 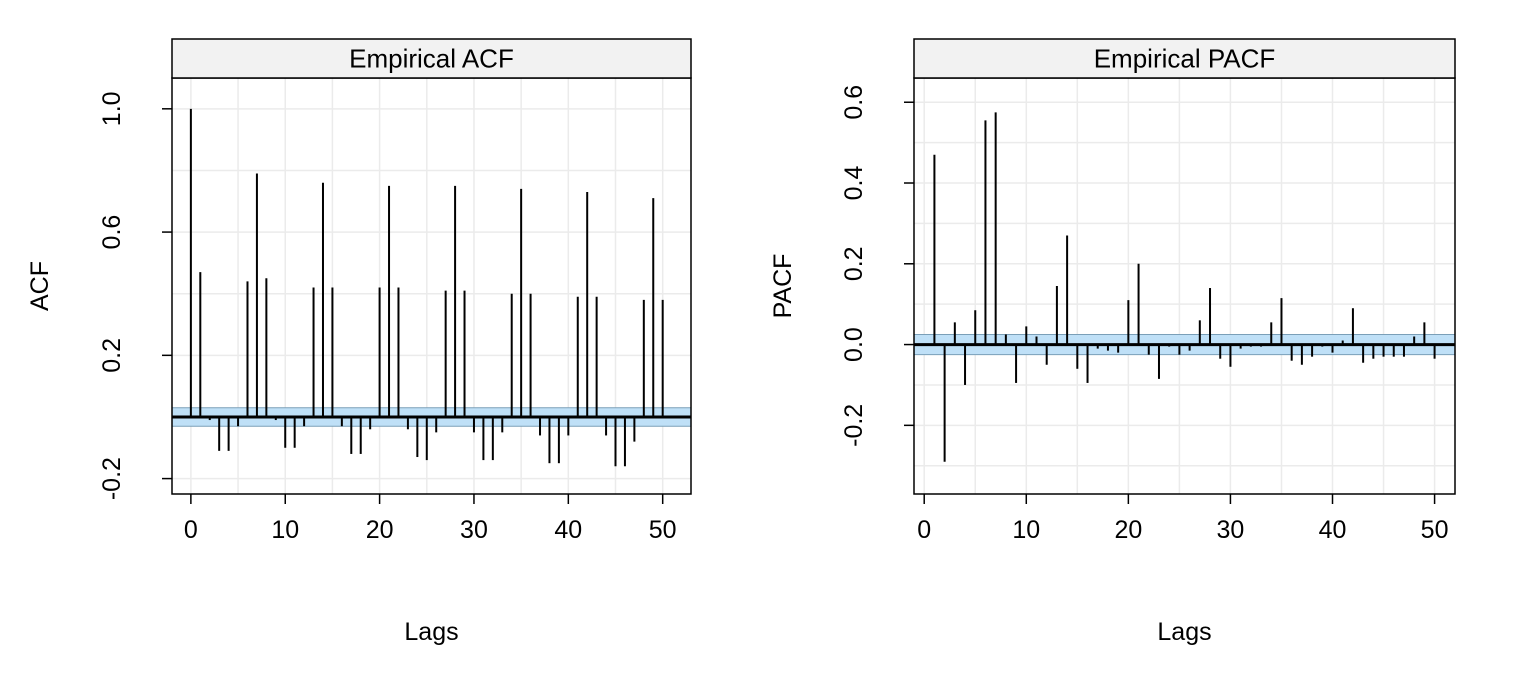 I want to click on acf-x-tick-label: 20, so click(x=380, y=530).